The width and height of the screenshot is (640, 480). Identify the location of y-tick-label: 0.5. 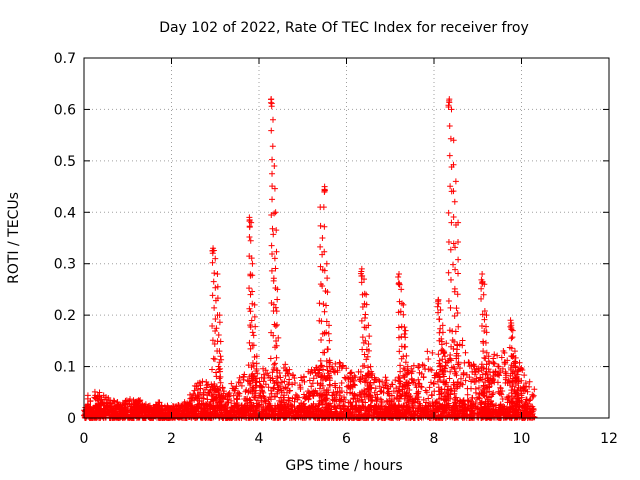
(65, 162).